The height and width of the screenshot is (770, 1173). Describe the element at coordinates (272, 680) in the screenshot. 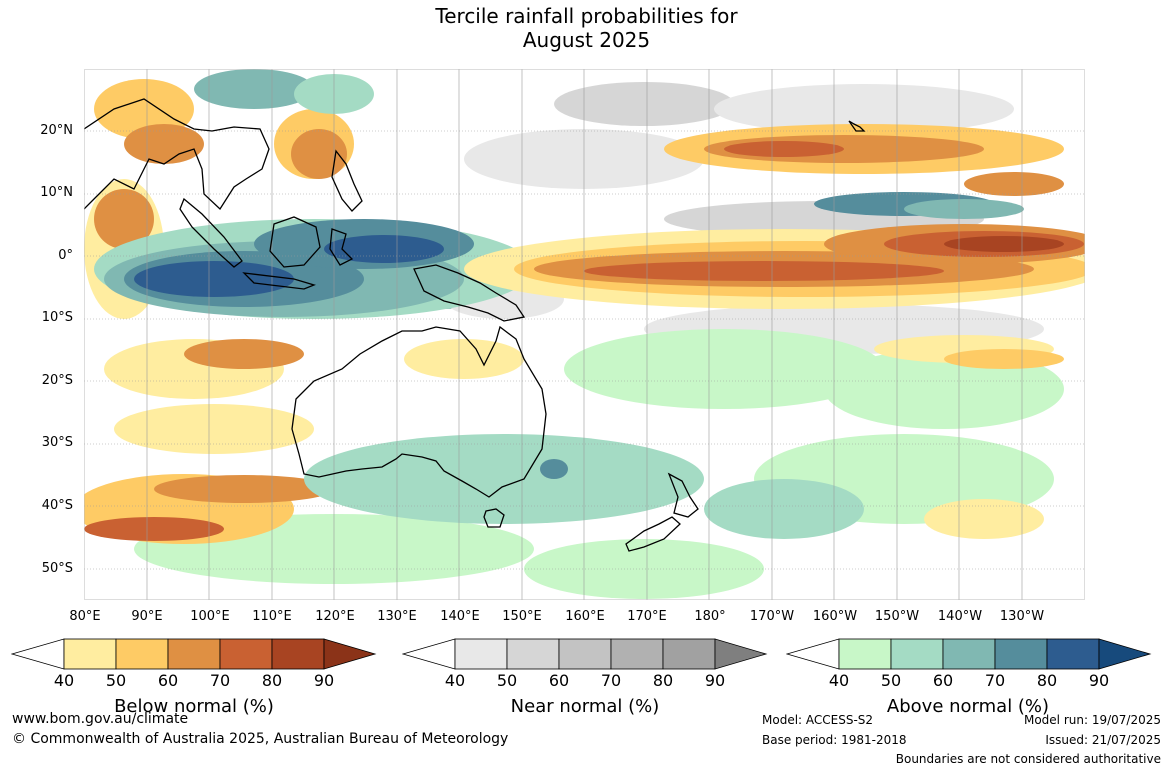

I see `below-tick-80: 80` at that location.